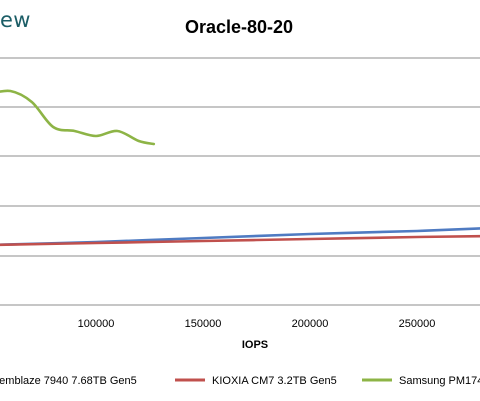  What do you see at coordinates (239, 27) in the screenshot?
I see `chart-title: Oracle-80-20` at bounding box center [239, 27].